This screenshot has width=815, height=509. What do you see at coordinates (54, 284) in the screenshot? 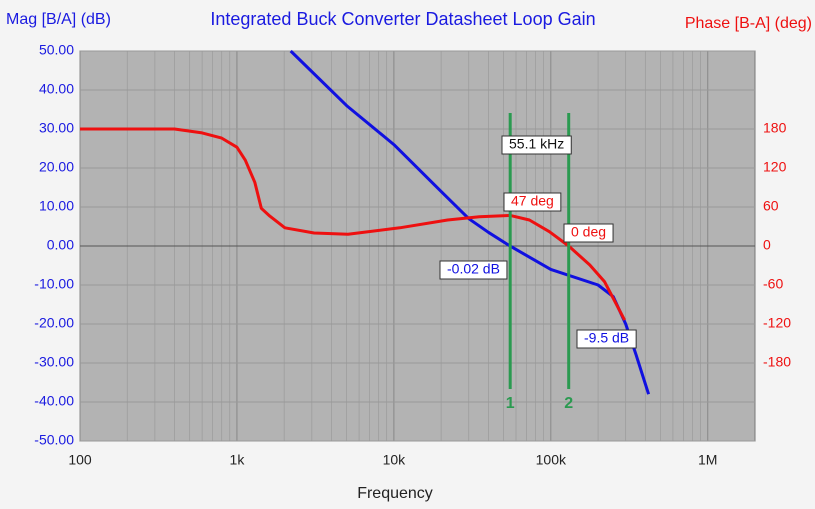
I see `y-tick-label: -10.00` at bounding box center [54, 284].